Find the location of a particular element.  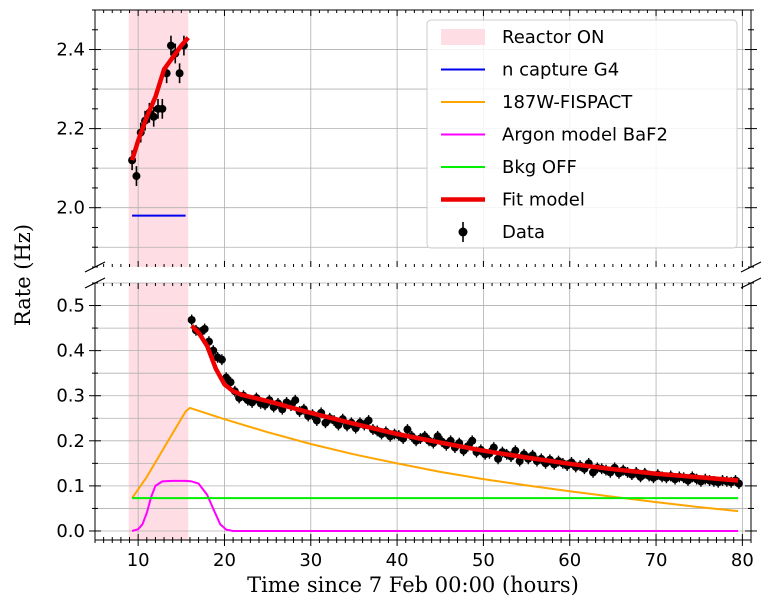

x-tick-label: 10 is located at coordinates (138, 560).